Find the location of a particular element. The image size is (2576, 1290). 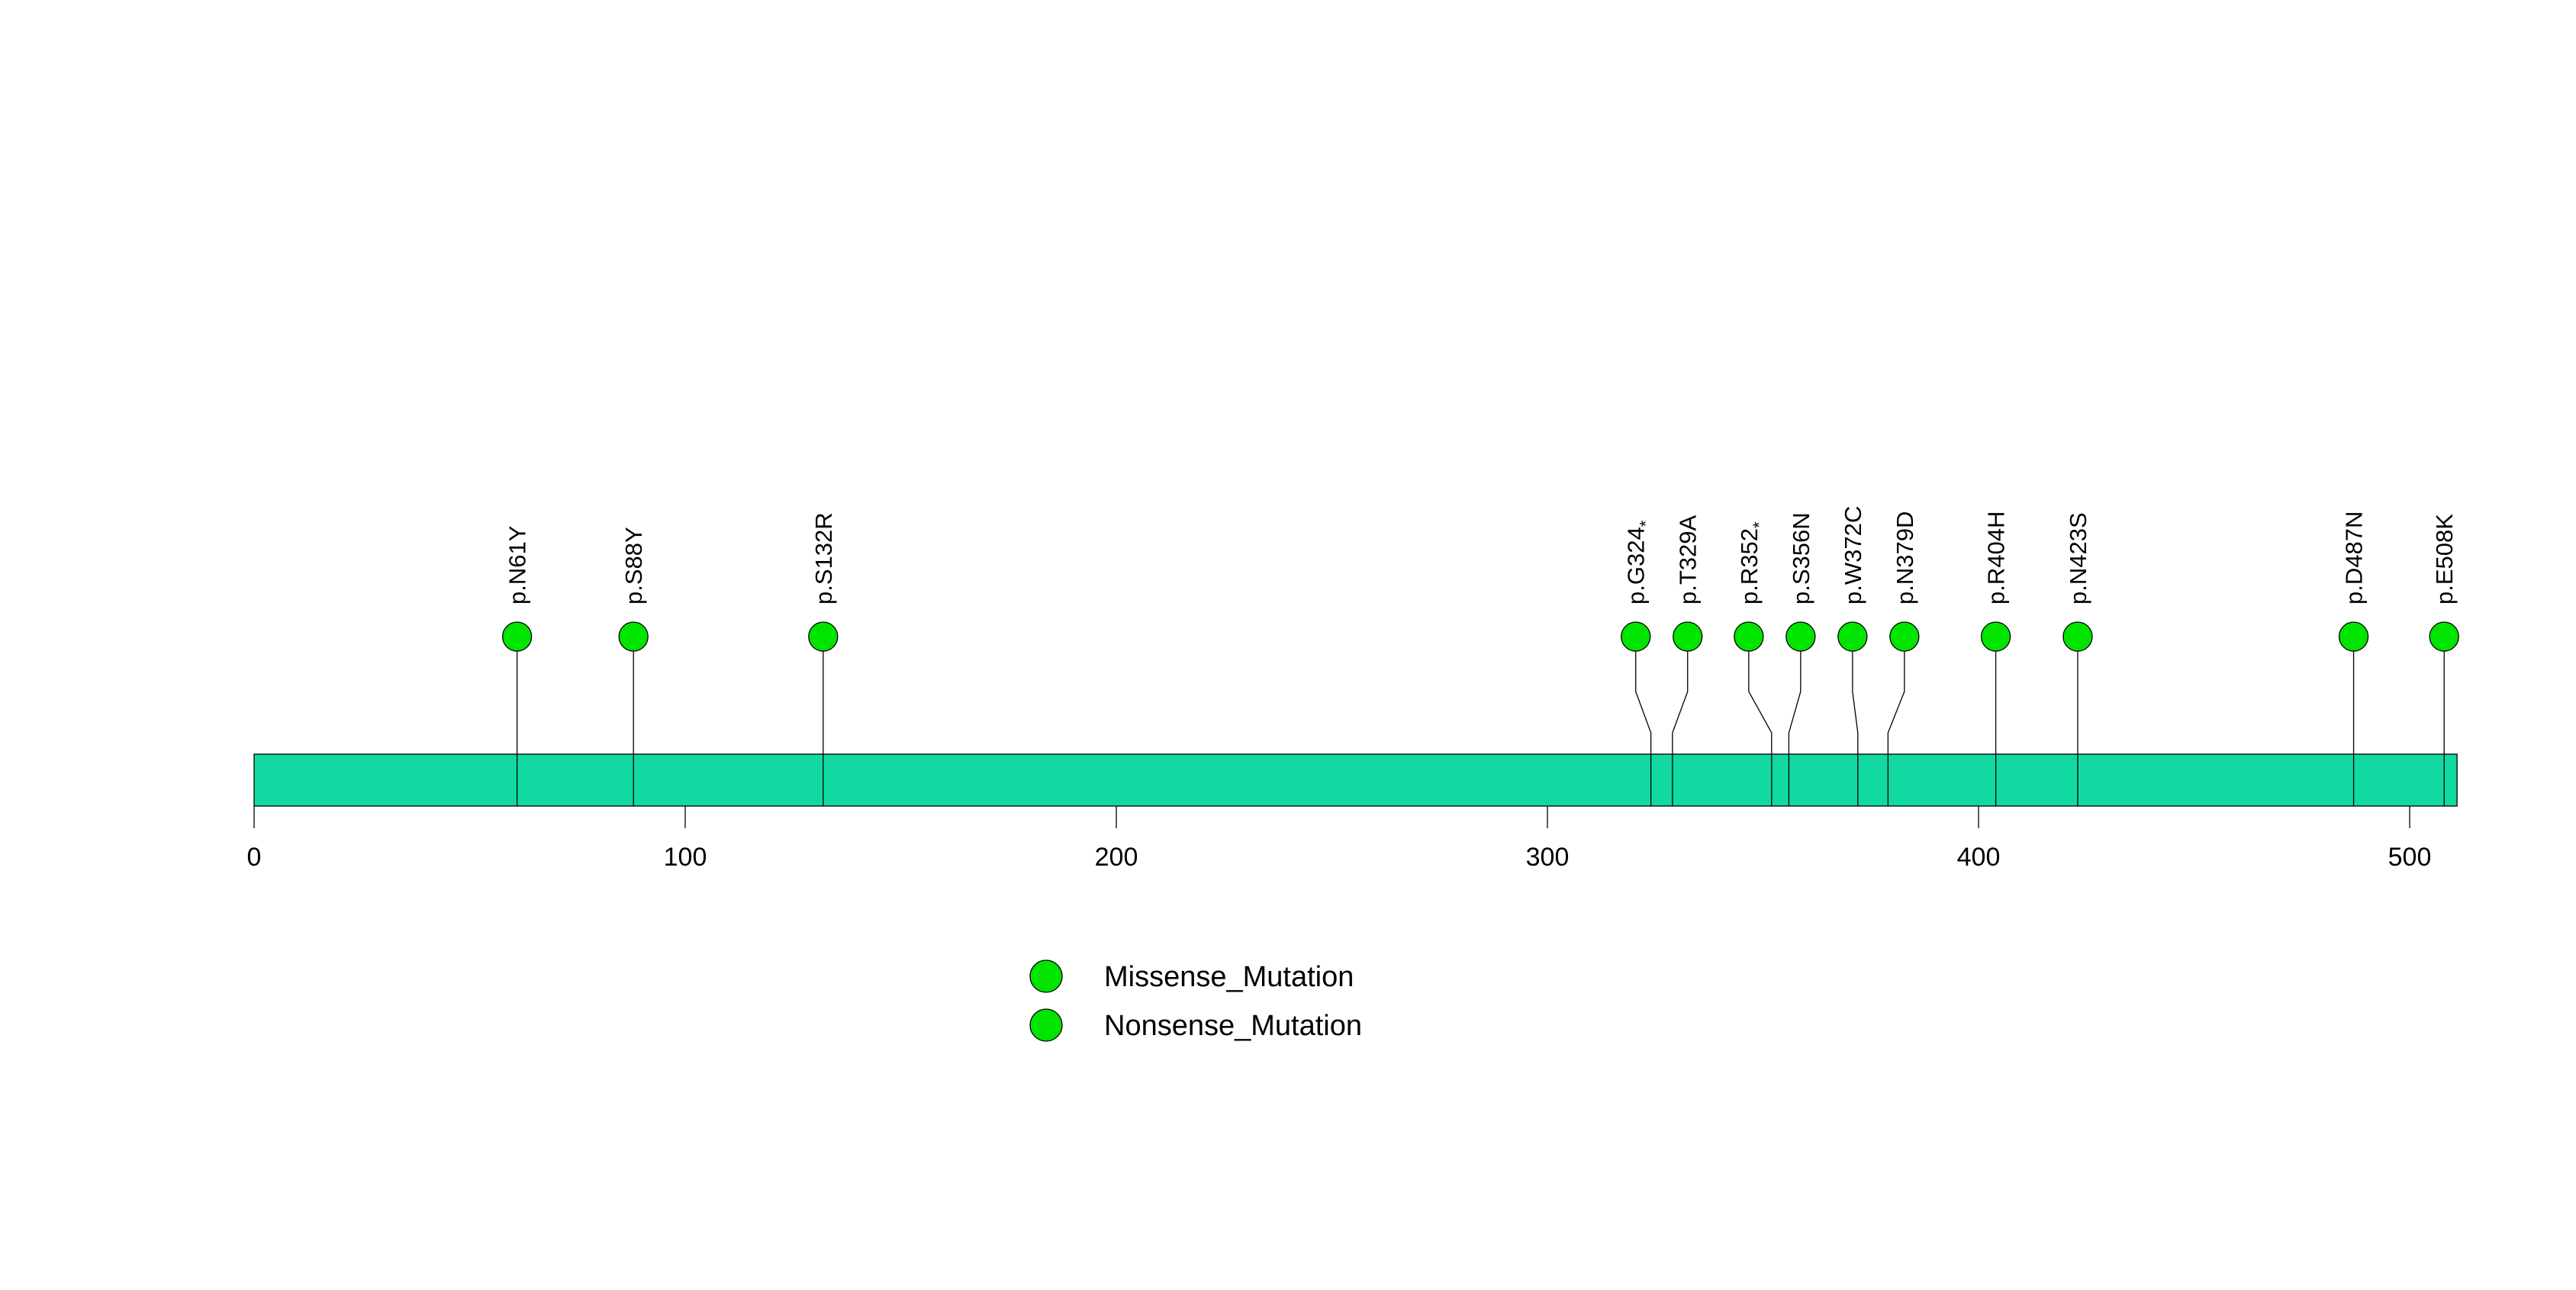

mutation-label: p.S356N is located at coordinates (1801, 559).